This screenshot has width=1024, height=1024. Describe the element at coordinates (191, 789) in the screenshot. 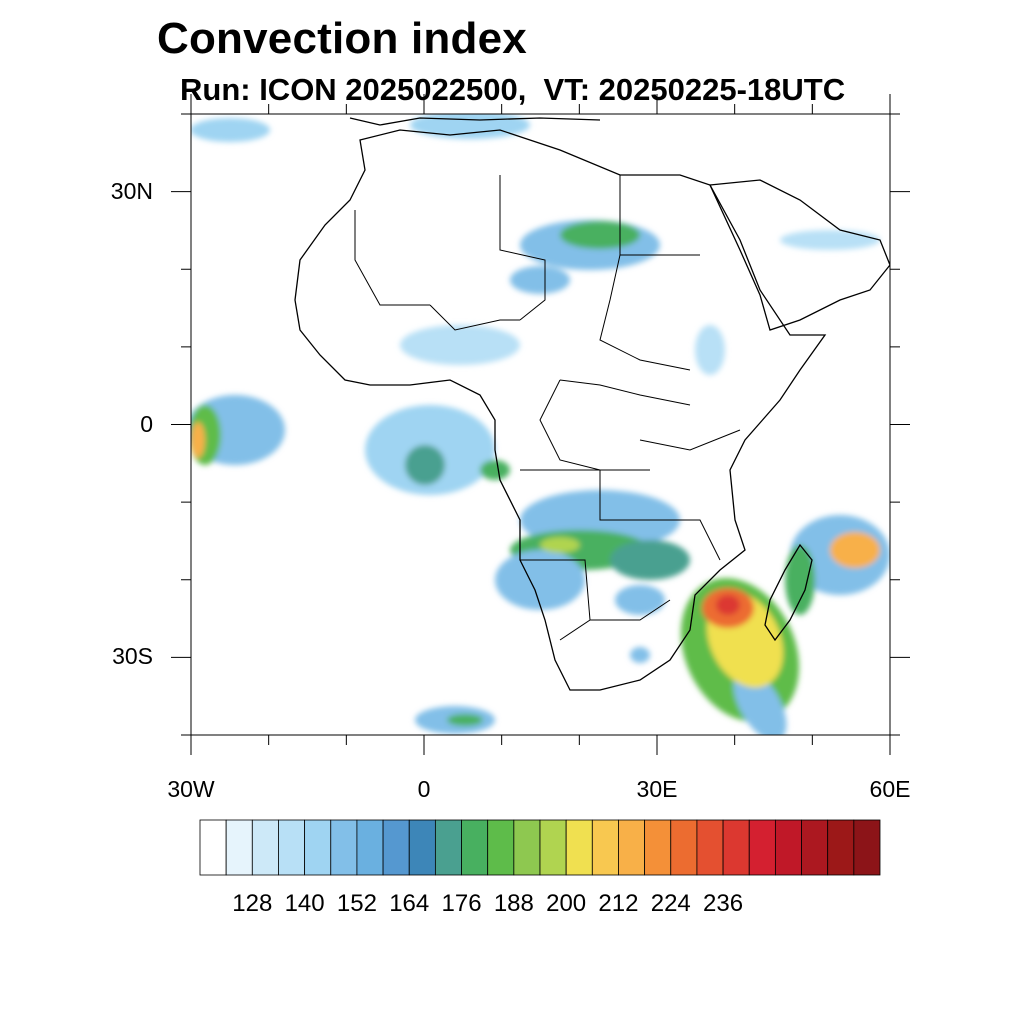

I see `lon-tick-label: 30W` at that location.